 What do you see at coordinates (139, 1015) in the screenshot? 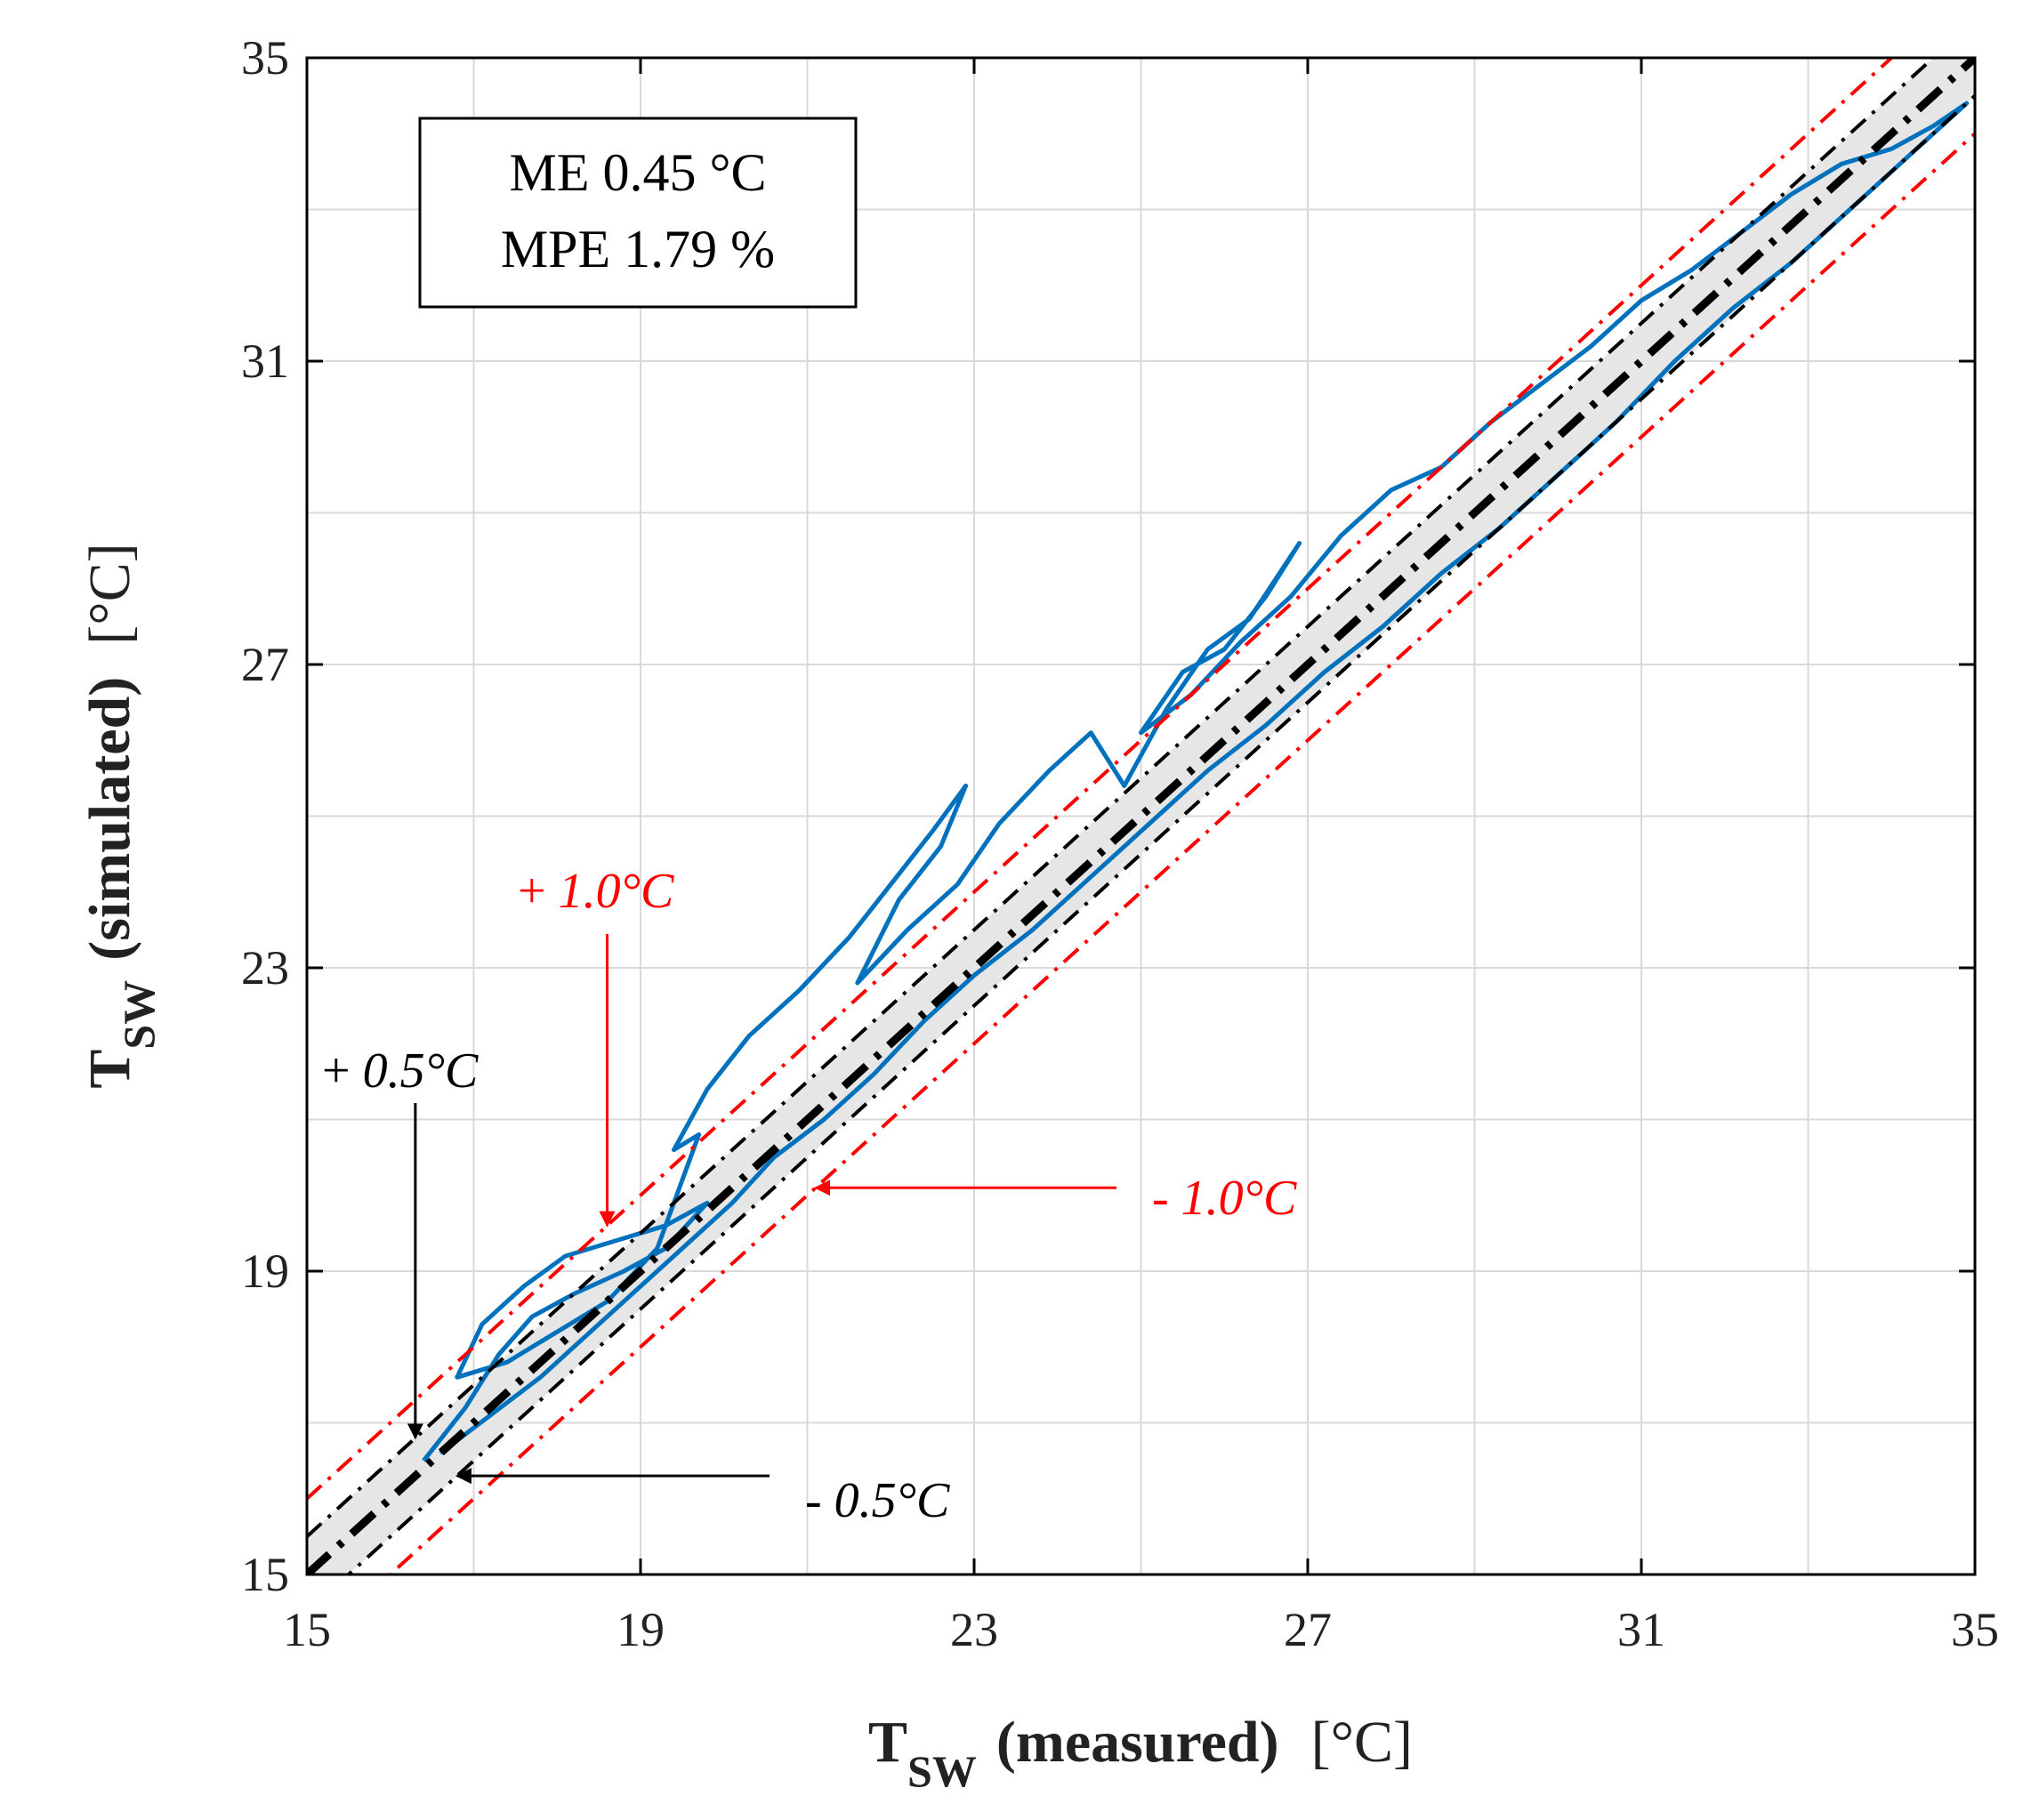
I see `y-axis-title-sub: SW` at bounding box center [139, 1015].